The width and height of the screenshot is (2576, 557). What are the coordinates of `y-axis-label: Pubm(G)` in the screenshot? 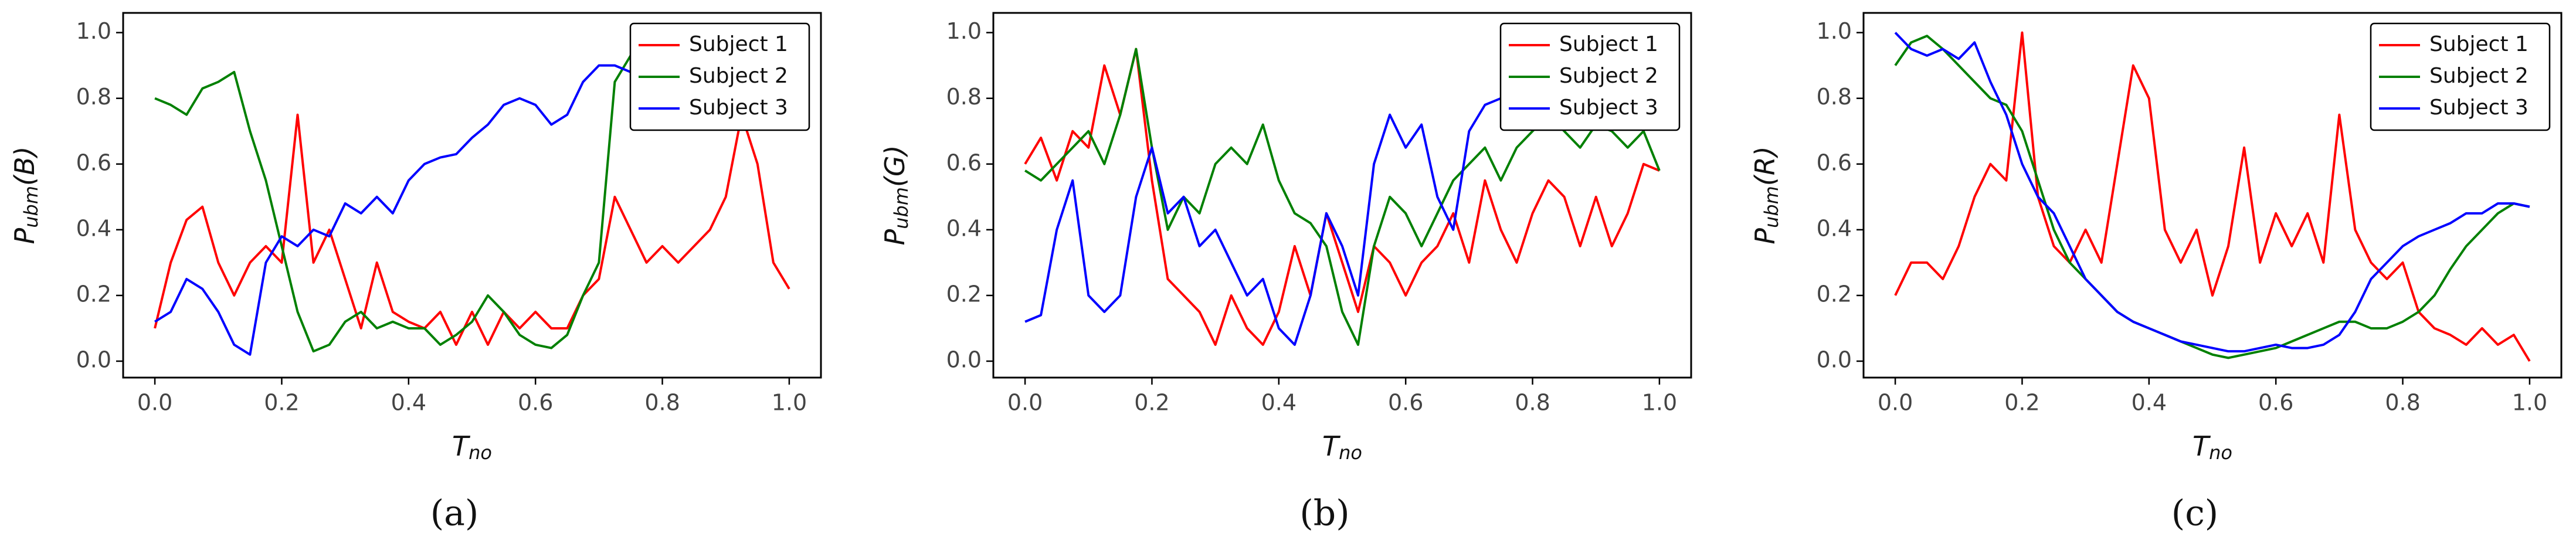 It's located at (896, 195).